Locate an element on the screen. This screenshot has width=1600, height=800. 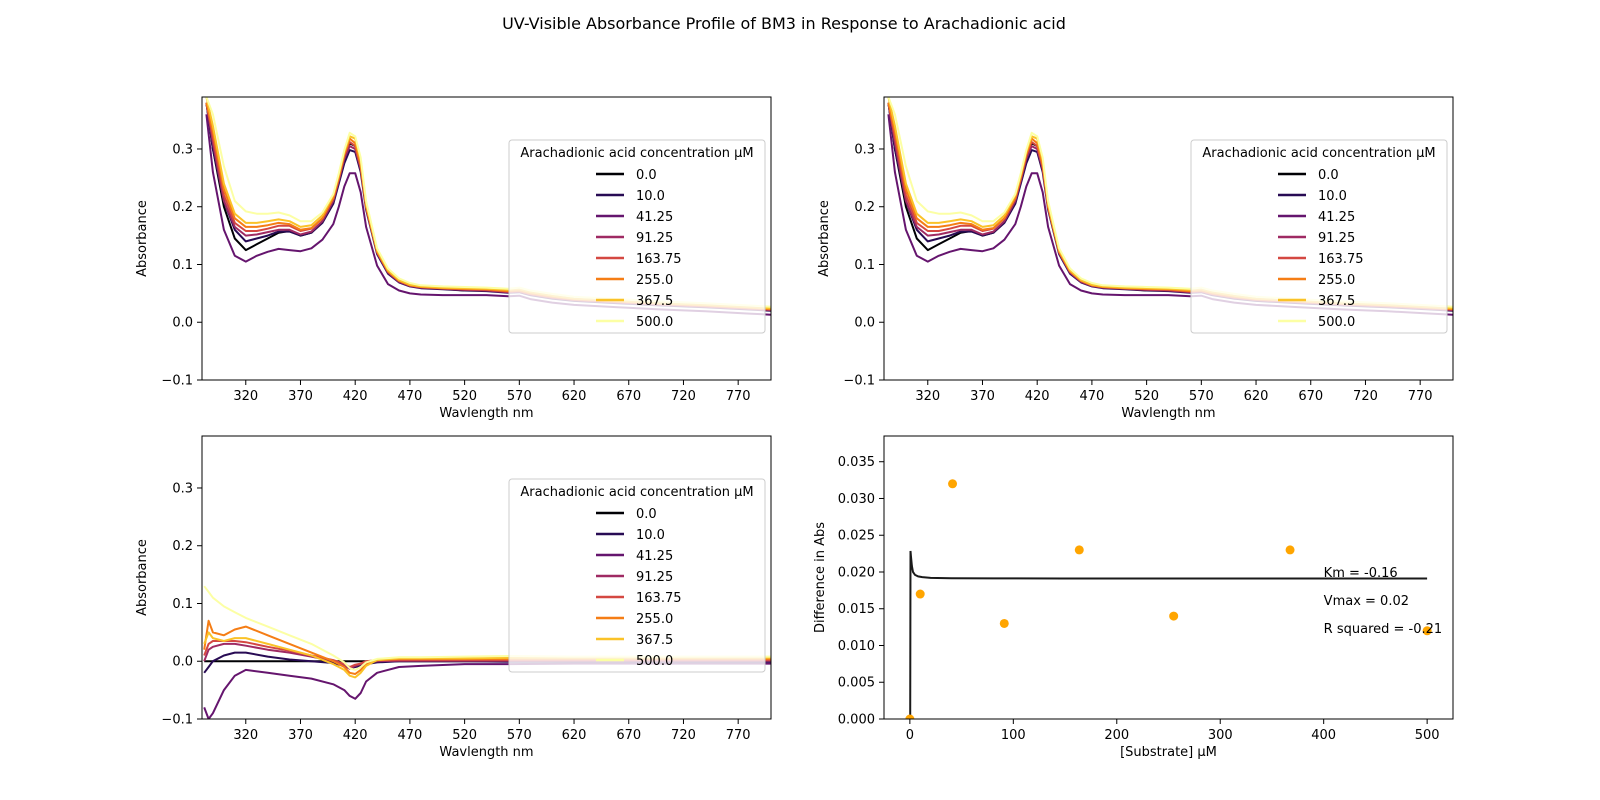
x-tick-label: 200 is located at coordinates (1116, 735).